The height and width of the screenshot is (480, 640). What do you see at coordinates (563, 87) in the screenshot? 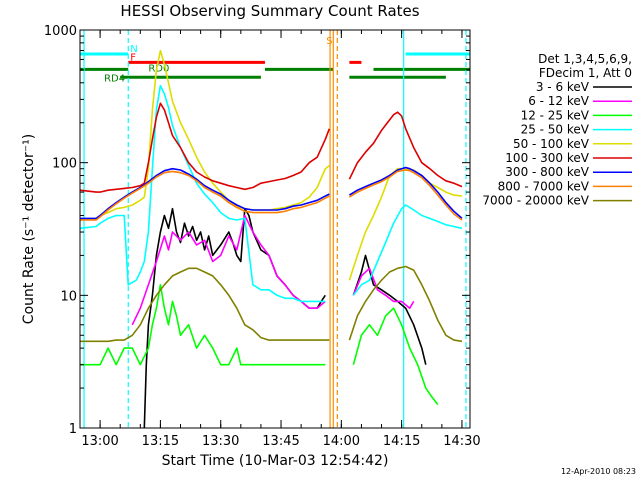
I see `legend-entry-label: 3 - 6 keV` at bounding box center [563, 87].